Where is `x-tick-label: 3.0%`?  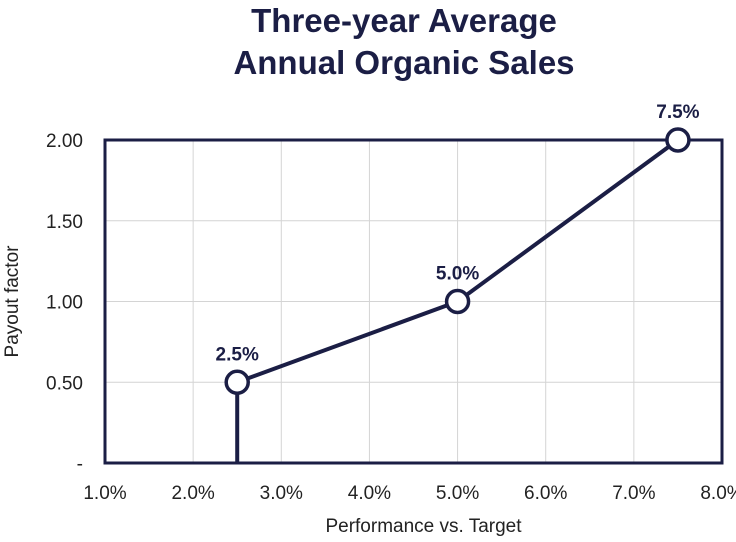 x-tick-label: 3.0% is located at coordinates (281, 493).